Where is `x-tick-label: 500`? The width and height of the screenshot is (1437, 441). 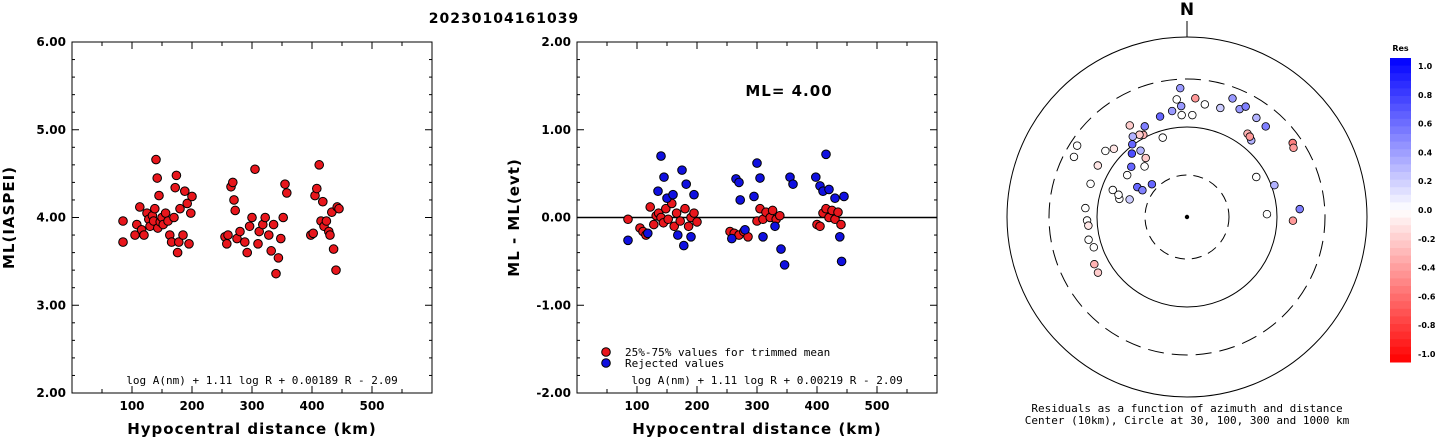 x-tick-label: 500 is located at coordinates (371, 406).